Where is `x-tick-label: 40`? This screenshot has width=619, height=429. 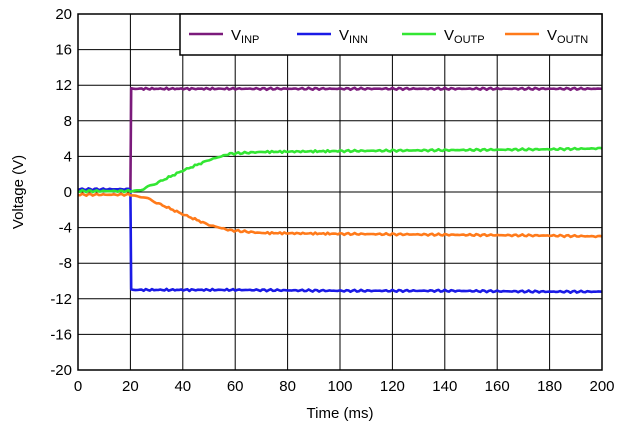
x-tick-label: 40 is located at coordinates (182, 386).